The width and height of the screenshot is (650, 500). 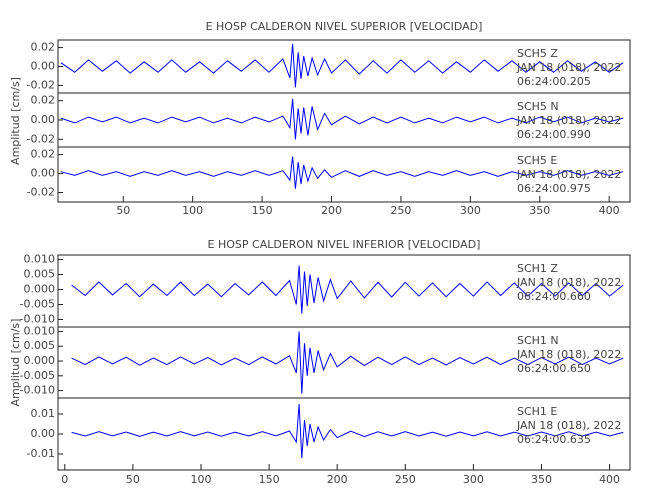 What do you see at coordinates (554, 188) in the screenshot?
I see `trace-time: 06:24:00.975` at bounding box center [554, 188].